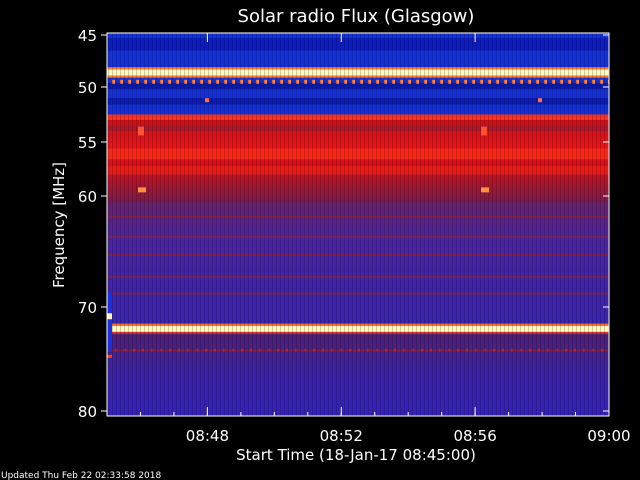 The height and width of the screenshot is (480, 640). What do you see at coordinates (87, 143) in the screenshot?
I see `y-tick-label: 55` at bounding box center [87, 143].